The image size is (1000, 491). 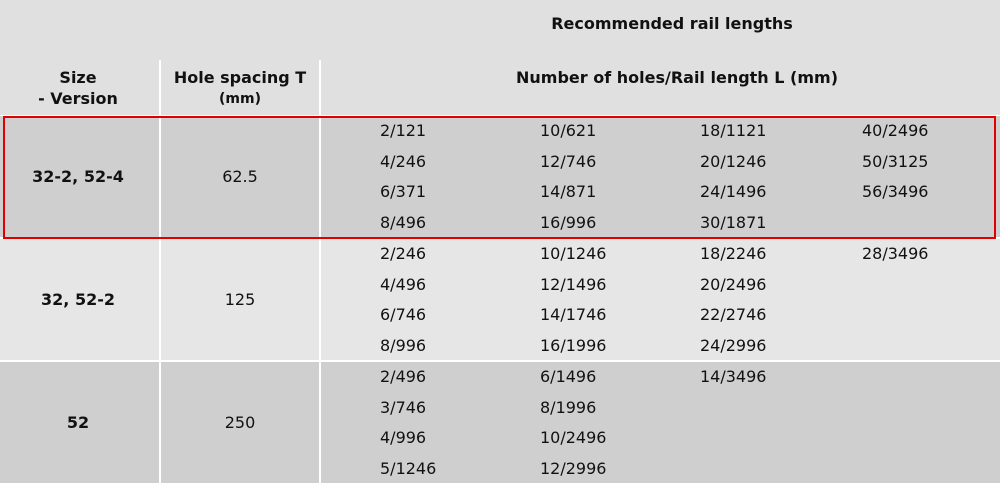 What do you see at coordinates (78, 98) in the screenshot?
I see `size-header: - Version` at bounding box center [78, 98].